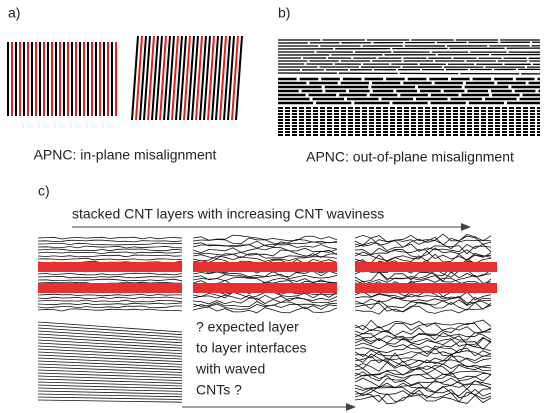 The height and width of the screenshot is (413, 547). I want to click on caption: APNC: in-plane misalignment, so click(125, 155).